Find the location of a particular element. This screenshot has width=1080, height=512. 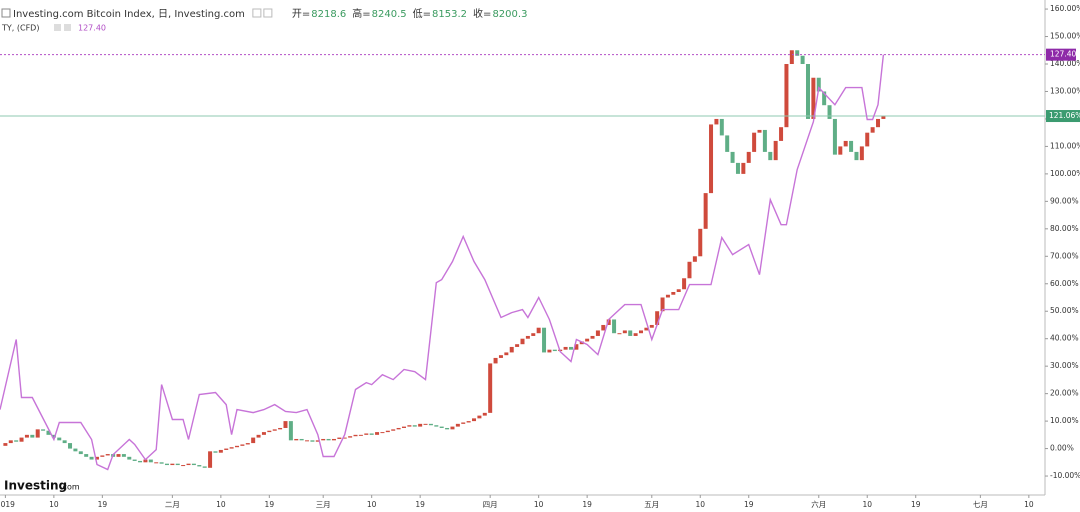

ohlc-label: 低= is located at coordinates (422, 13).